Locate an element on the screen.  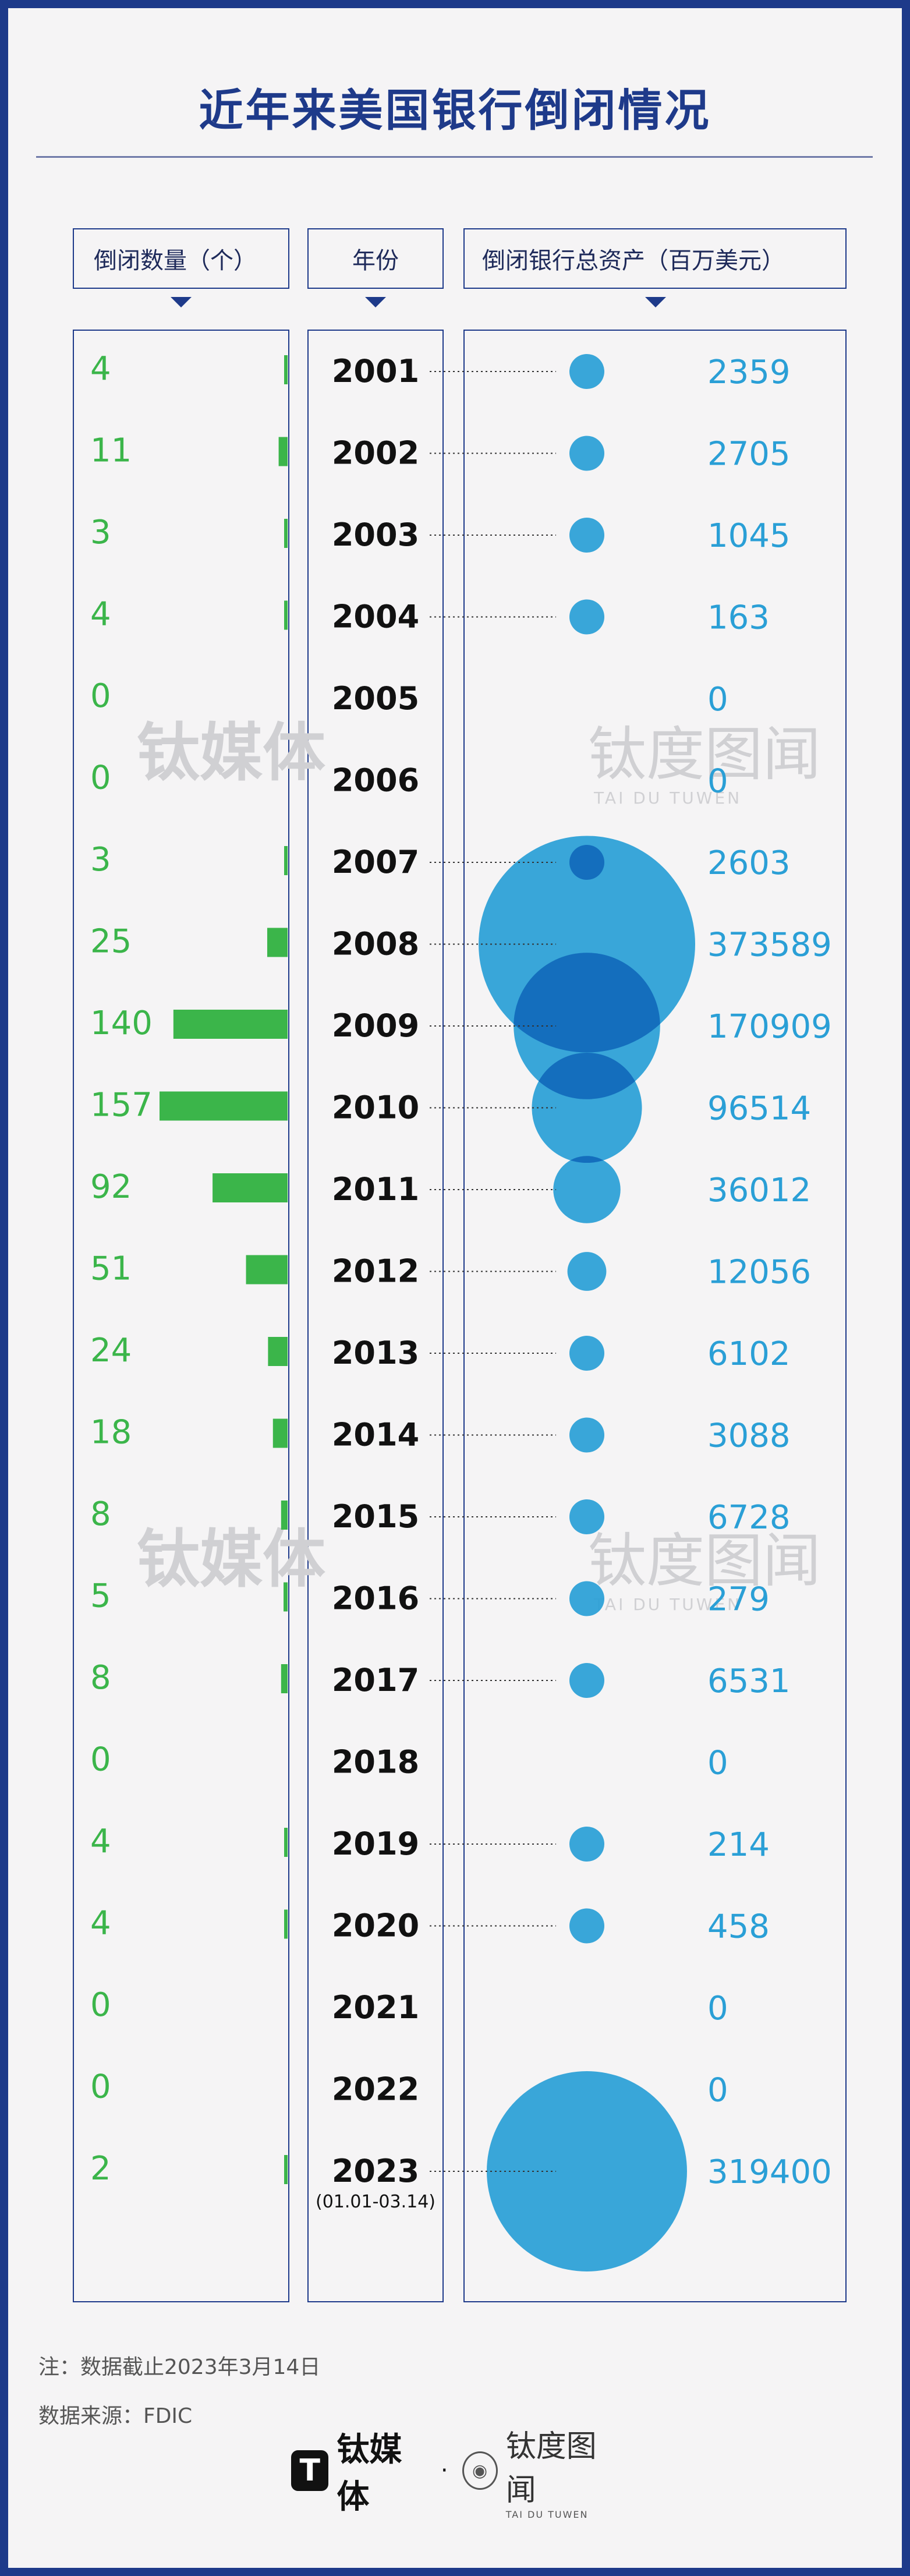
year-label: 2004 is located at coordinates (375, 617).